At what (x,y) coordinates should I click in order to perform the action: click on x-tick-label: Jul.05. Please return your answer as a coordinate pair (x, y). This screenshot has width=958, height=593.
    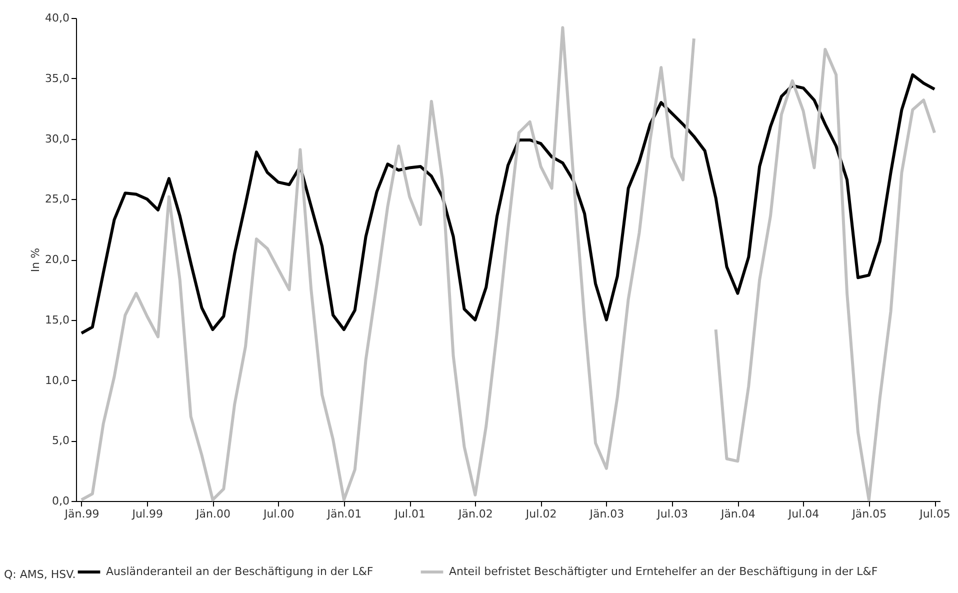
    Looking at the image, I should click on (934, 514).